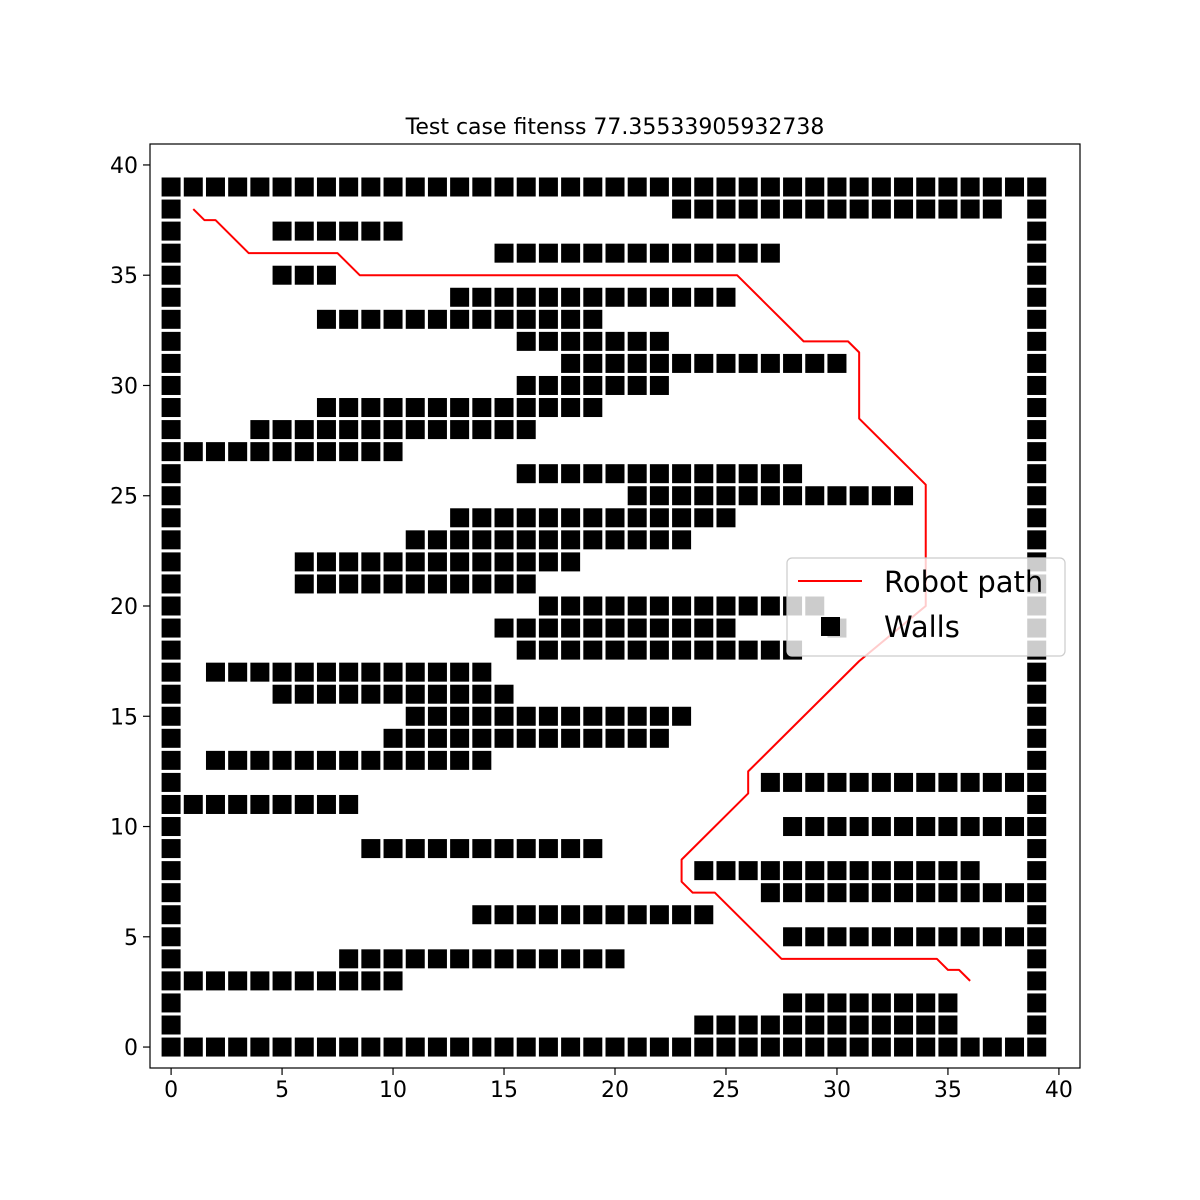 This screenshot has width=1200, height=1200. What do you see at coordinates (504, 1090) in the screenshot?
I see `x-tick-label: 15` at bounding box center [504, 1090].